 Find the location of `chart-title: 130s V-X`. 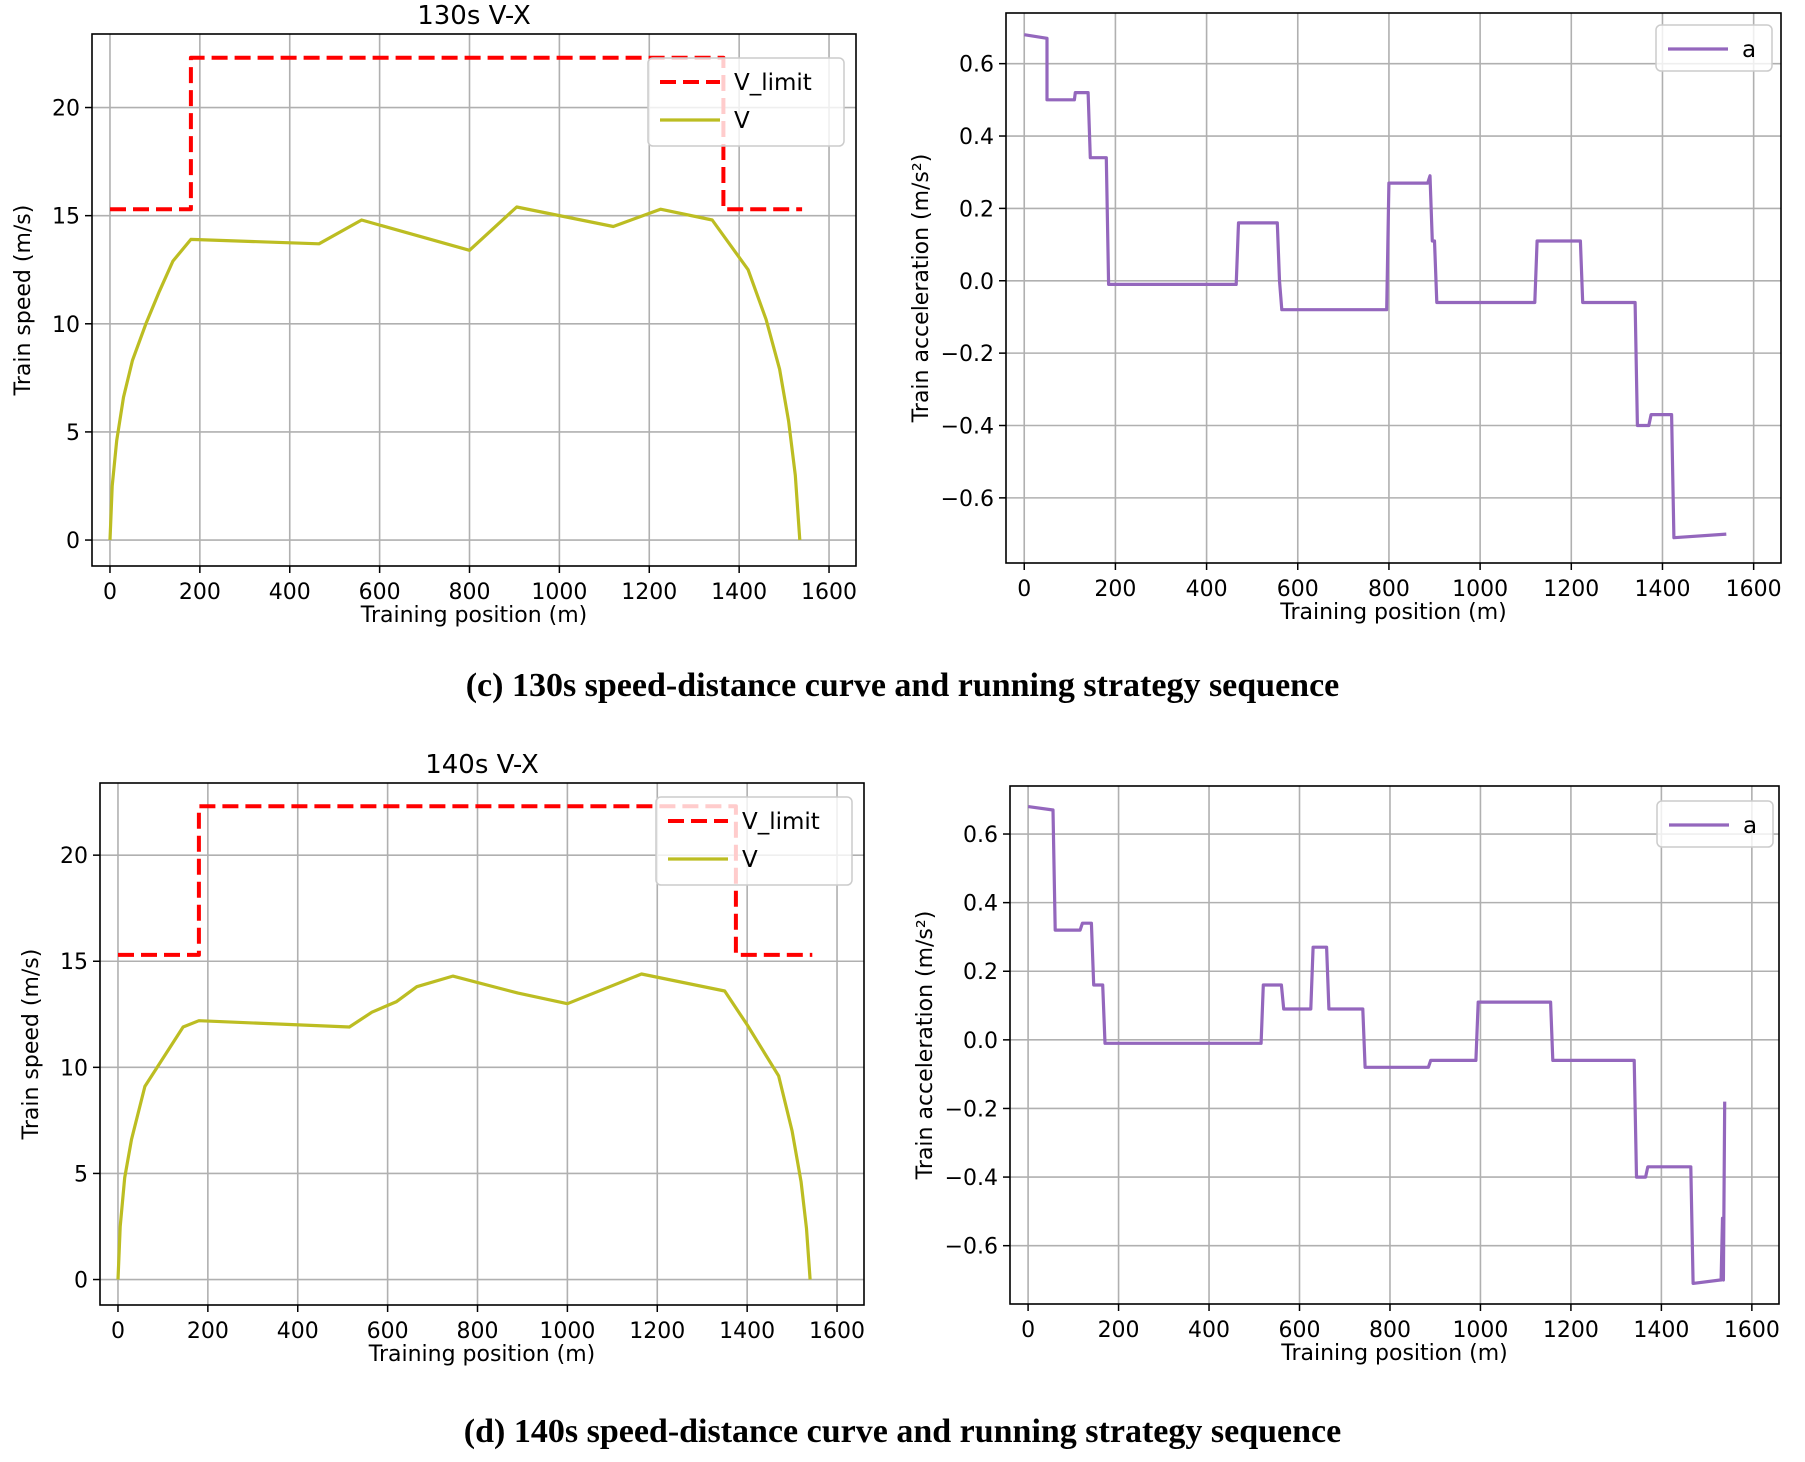

chart-title: 130s V-X is located at coordinates (474, 16).